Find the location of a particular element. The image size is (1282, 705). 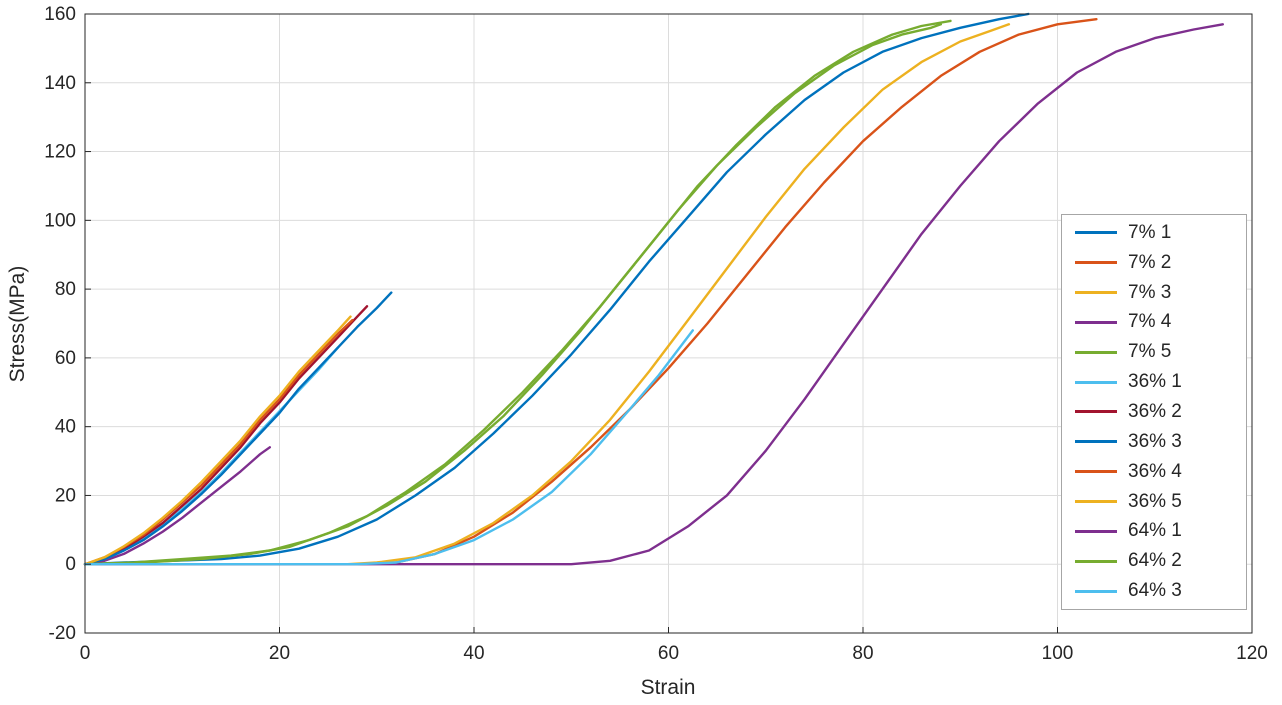

x-axis-title: Strain is located at coordinates (668, 687).